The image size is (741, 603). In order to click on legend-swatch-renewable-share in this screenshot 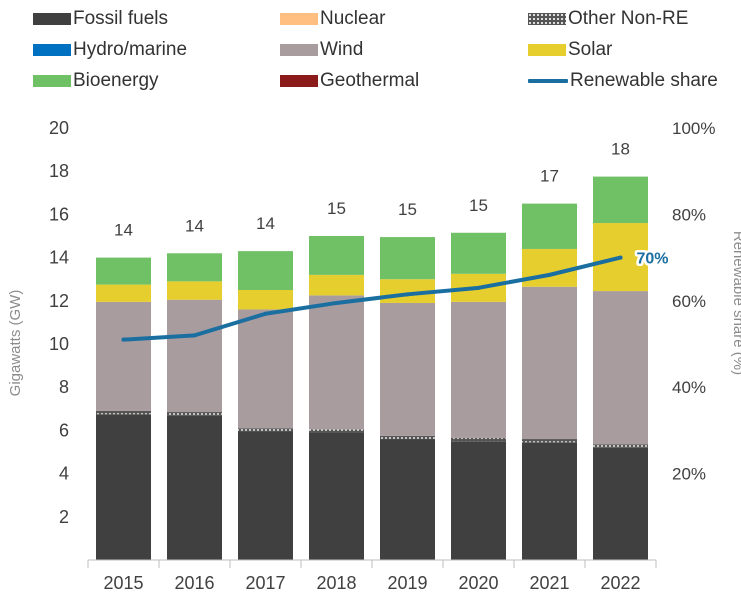, I will do `click(548, 81)`.